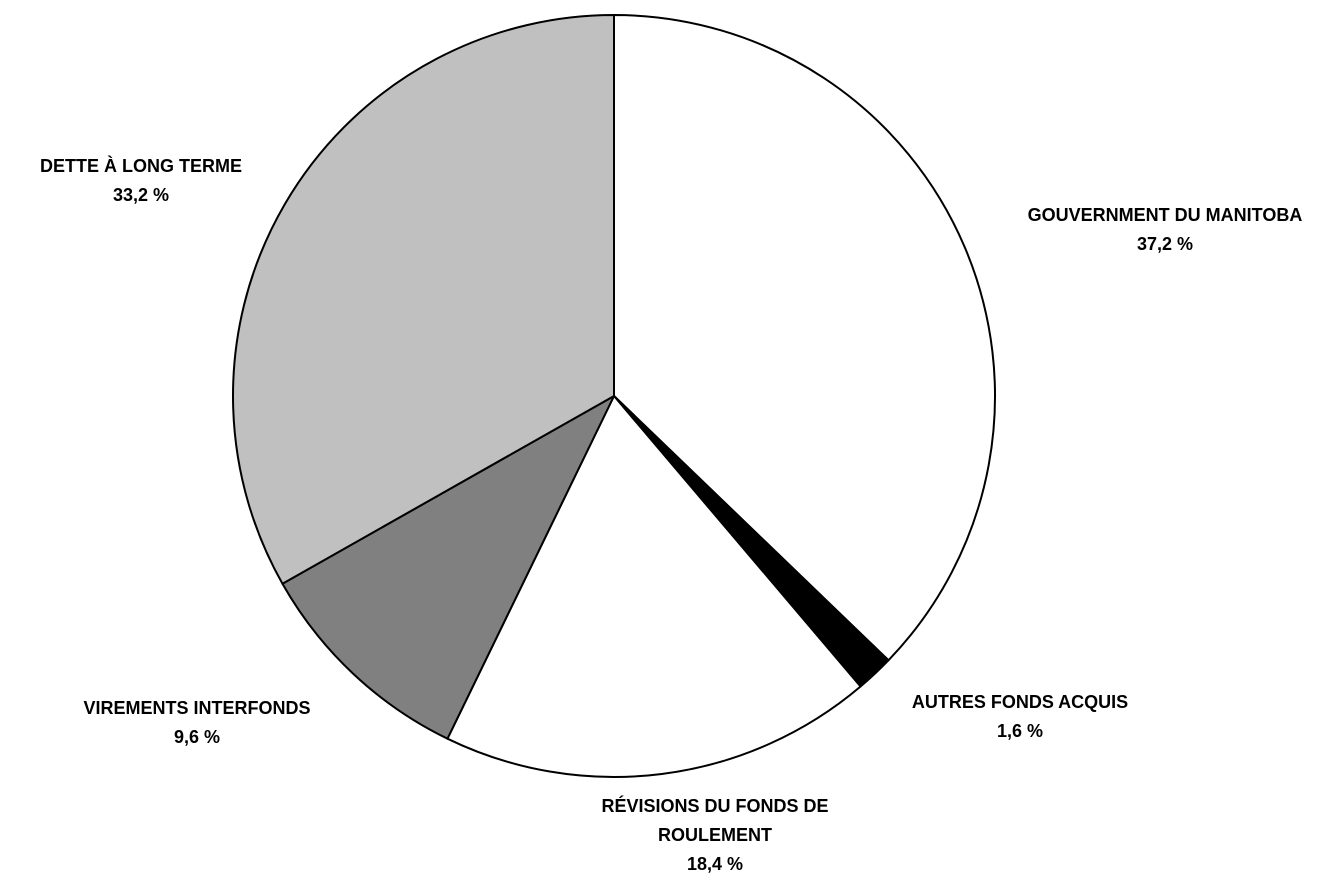  I want to click on slice-label-line: GOUVERNMENT DU MANITOBA, so click(1165, 215).